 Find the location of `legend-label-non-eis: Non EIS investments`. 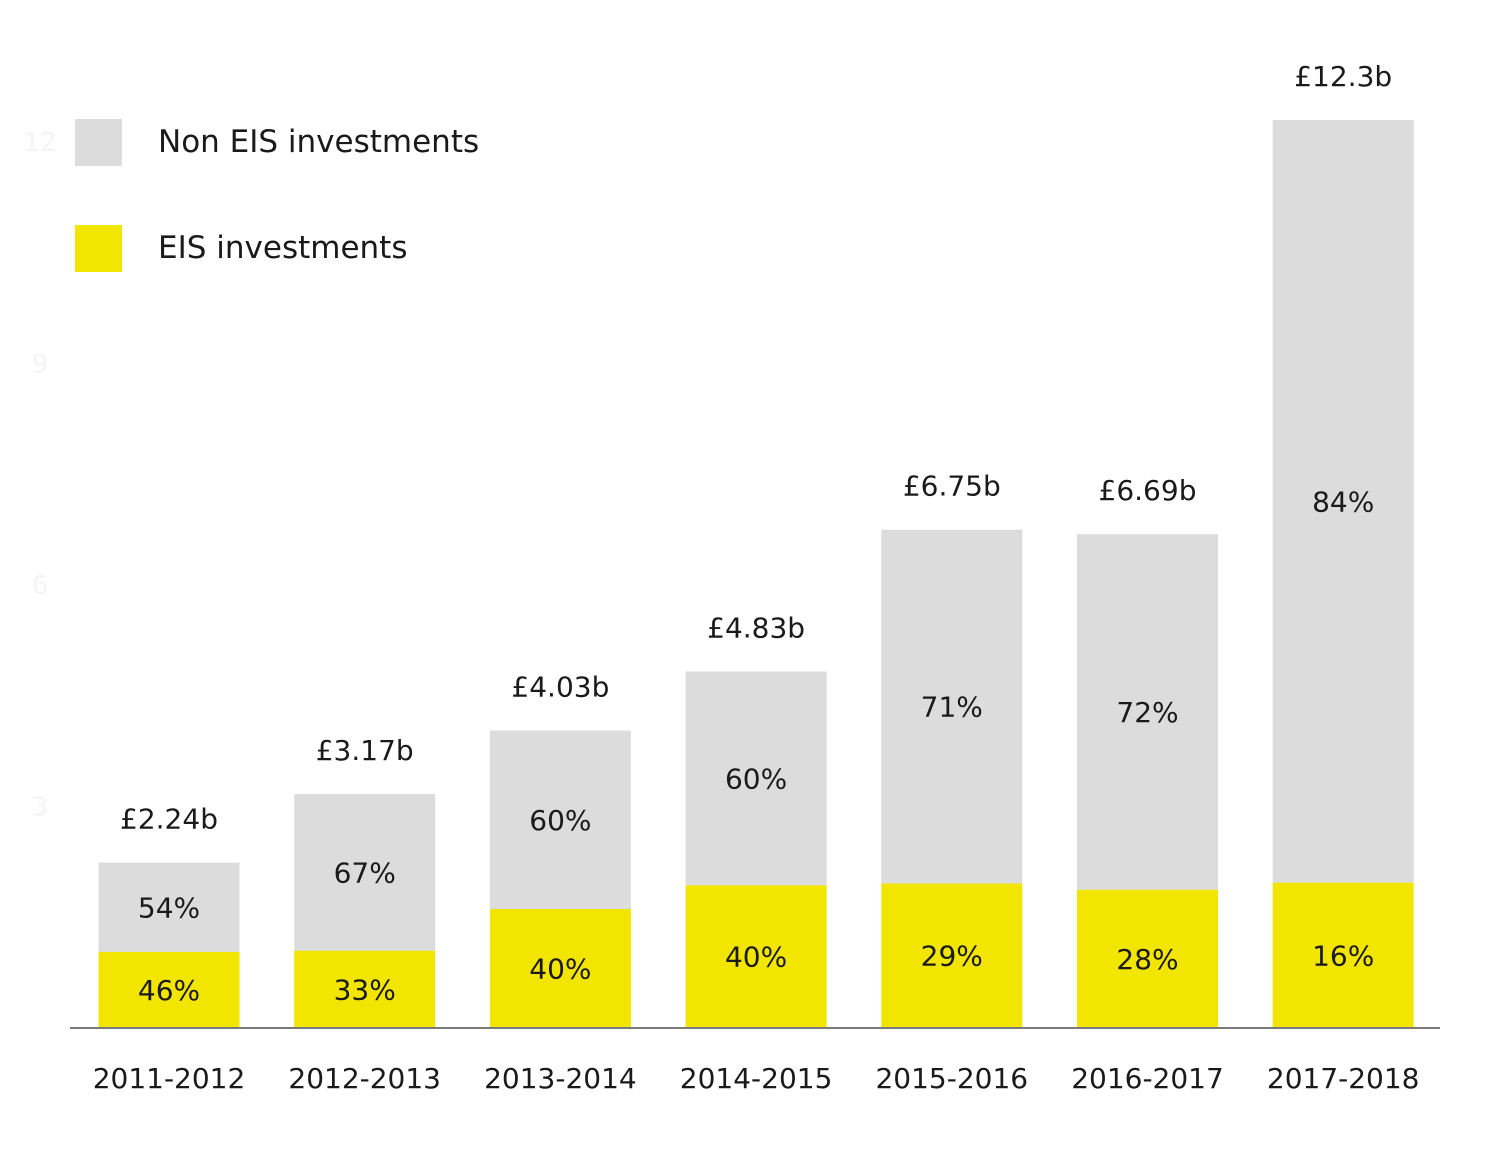

legend-label-non-eis: Non EIS investments is located at coordinates (319, 142).